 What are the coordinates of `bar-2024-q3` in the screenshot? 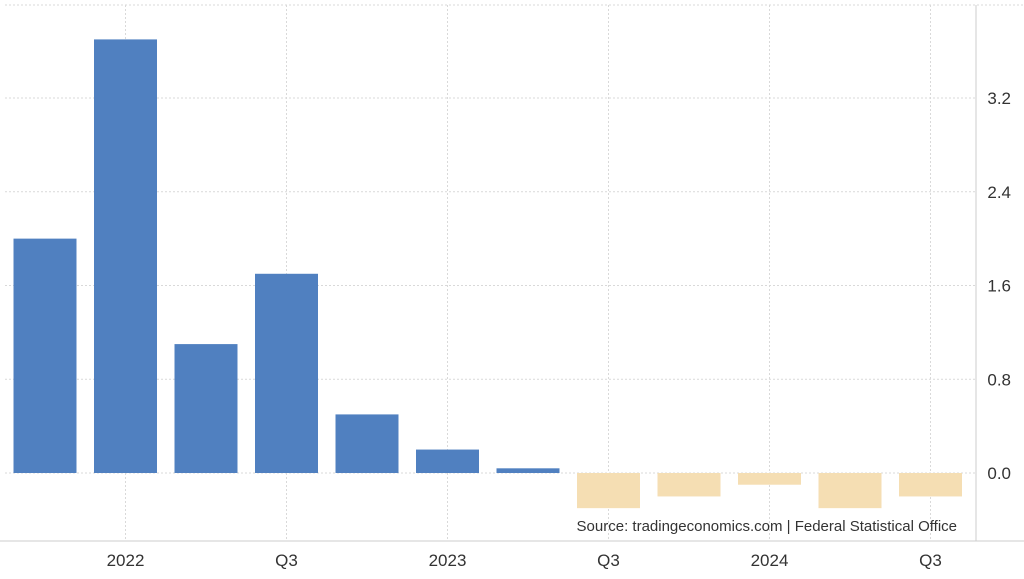 It's located at (930, 485).